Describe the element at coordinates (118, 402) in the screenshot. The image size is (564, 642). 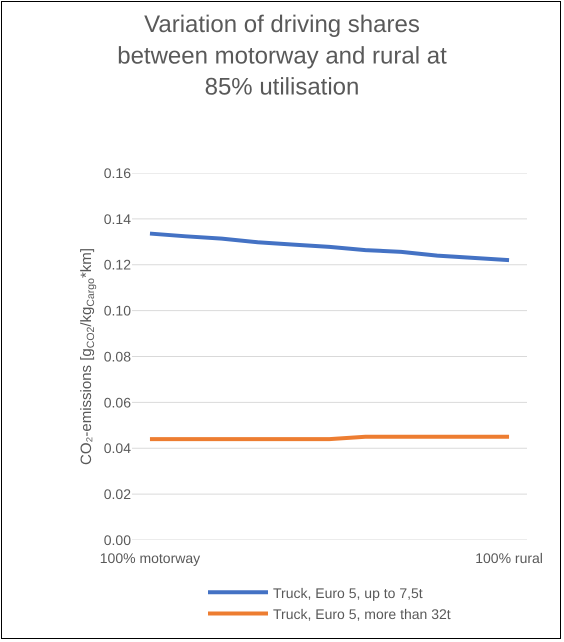
I see `y-tick-label: 0.06` at that location.